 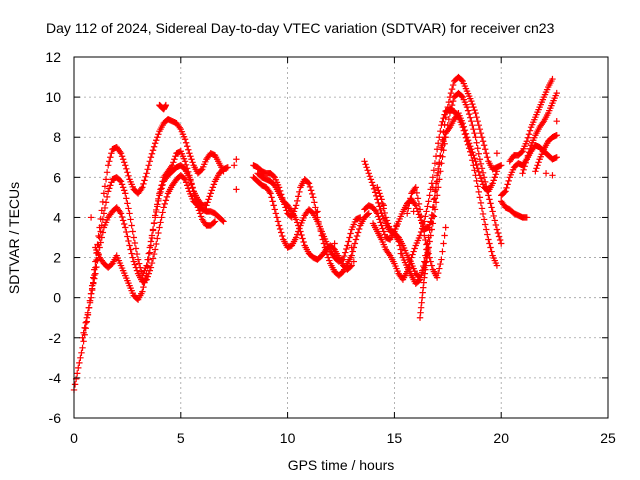 What do you see at coordinates (74, 438) in the screenshot?
I see `x-tick-label: 0` at bounding box center [74, 438].